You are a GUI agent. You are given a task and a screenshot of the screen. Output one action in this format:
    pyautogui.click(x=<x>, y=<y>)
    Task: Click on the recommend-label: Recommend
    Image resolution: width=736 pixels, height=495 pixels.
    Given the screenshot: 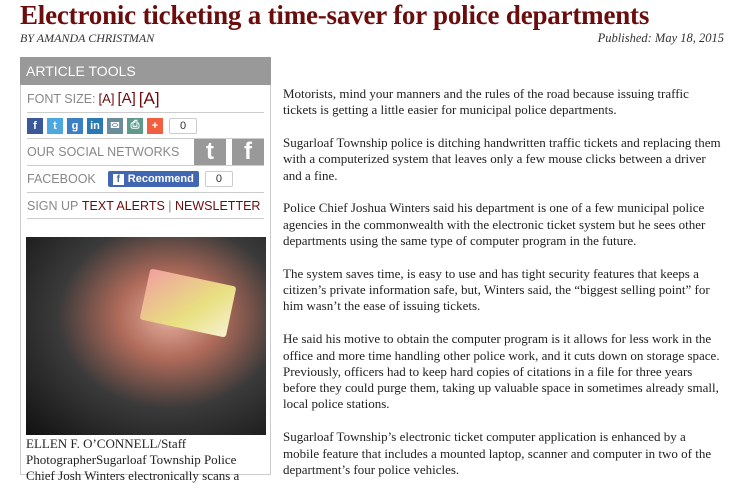 What is the action you would take?
    pyautogui.click(x=160, y=179)
    